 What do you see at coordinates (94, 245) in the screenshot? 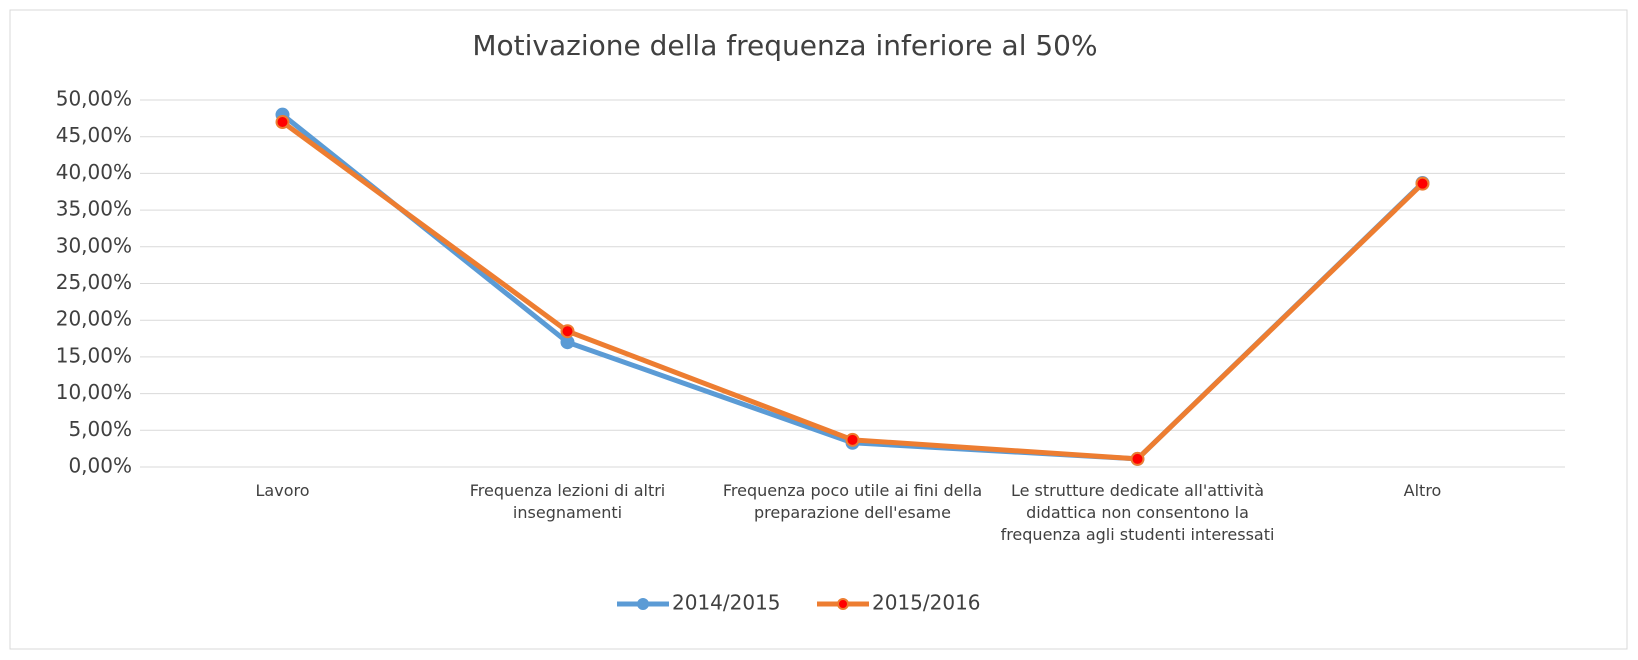
I see `y-tick-label: 30,00%` at bounding box center [94, 245].